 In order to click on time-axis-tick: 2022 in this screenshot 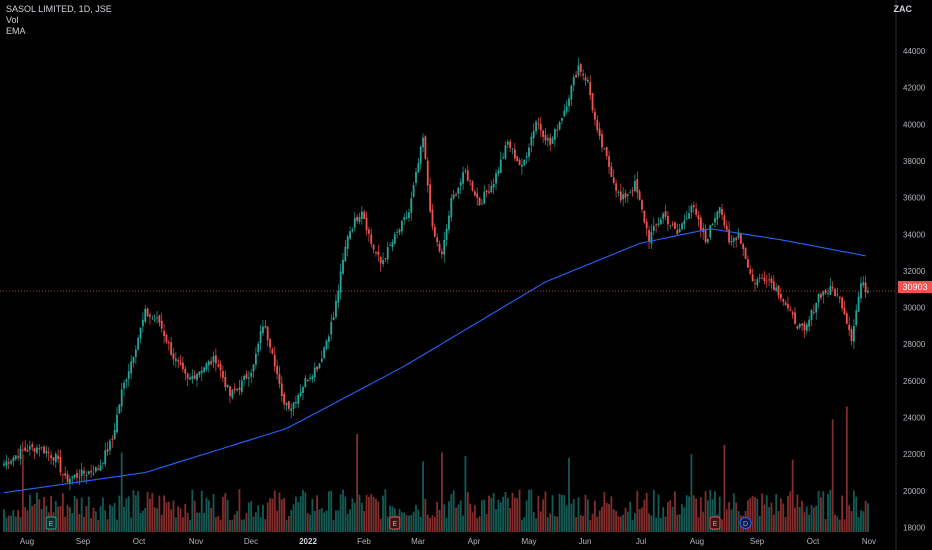, I will do `click(308, 541)`.